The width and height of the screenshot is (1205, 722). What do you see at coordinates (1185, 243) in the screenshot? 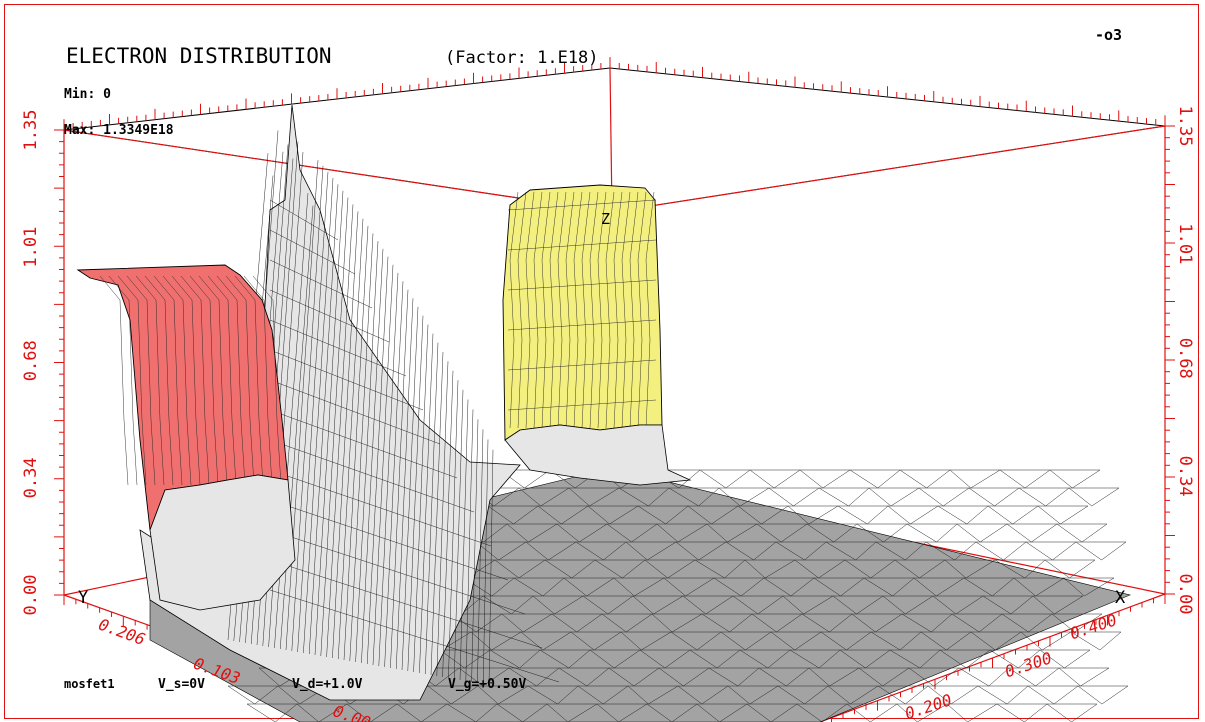
I see `z-tick-label-right: 1.01` at bounding box center [1185, 243].